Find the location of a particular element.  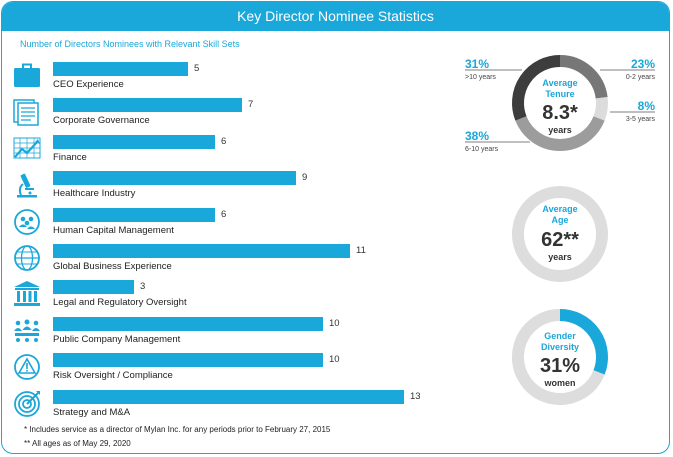

gender-center-value: 31% is located at coordinates (560, 366).